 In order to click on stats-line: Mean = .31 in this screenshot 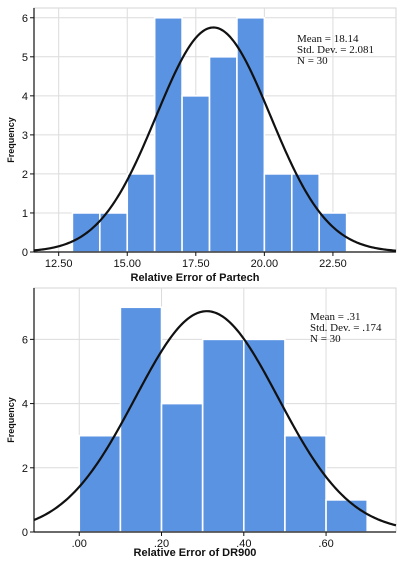, I will do `click(335, 317)`.